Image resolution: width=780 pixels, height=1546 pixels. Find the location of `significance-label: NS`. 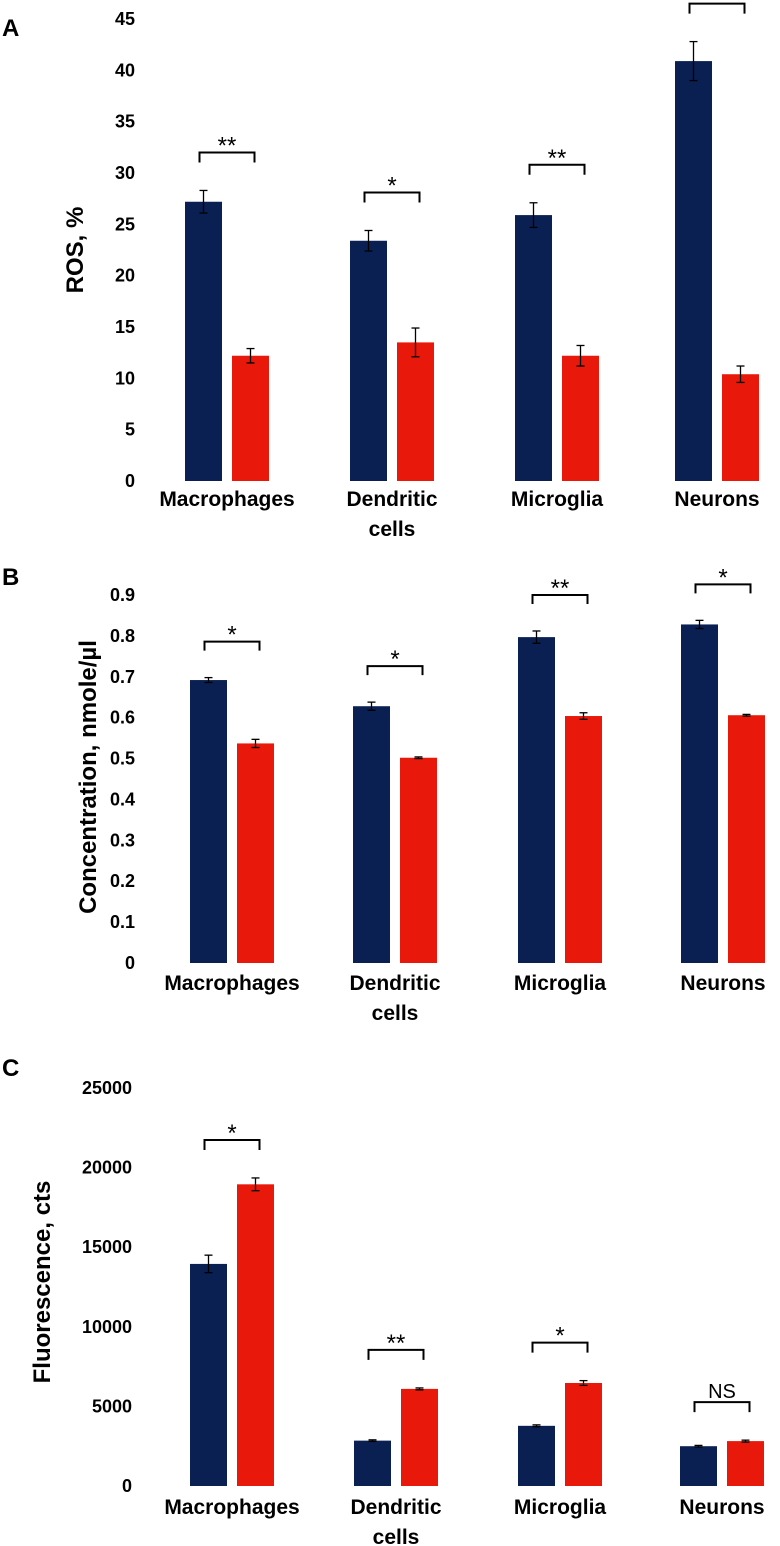

significance-label: NS is located at coordinates (722, 1392).